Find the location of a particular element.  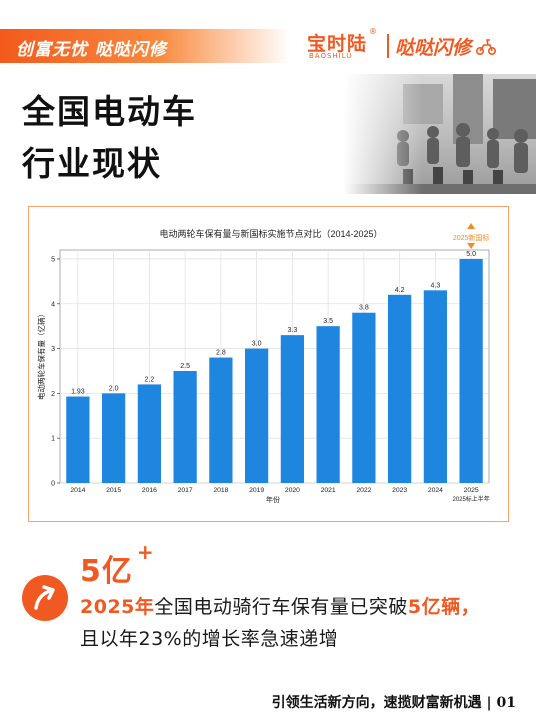

value-label-2019: 3.0 is located at coordinates (257, 344).